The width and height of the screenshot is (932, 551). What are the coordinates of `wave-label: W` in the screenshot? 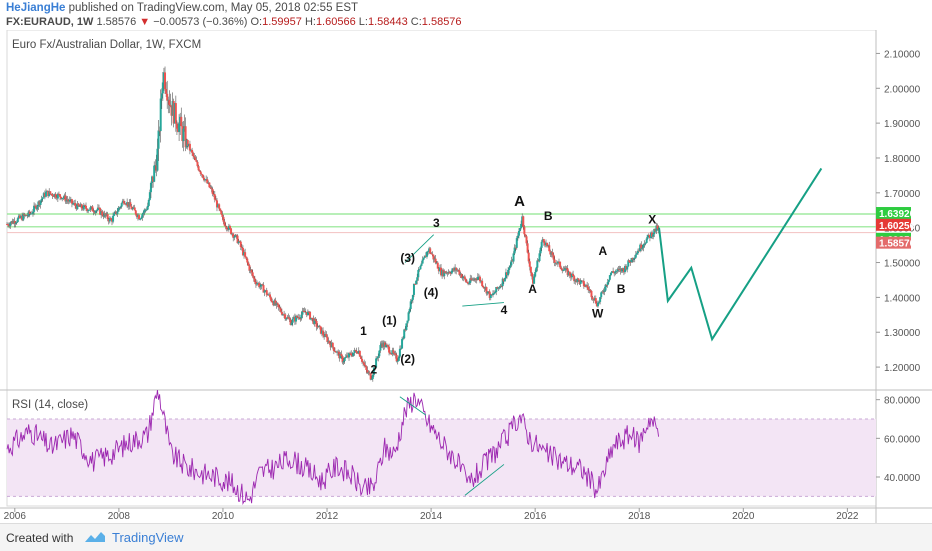 It's located at (598, 314).